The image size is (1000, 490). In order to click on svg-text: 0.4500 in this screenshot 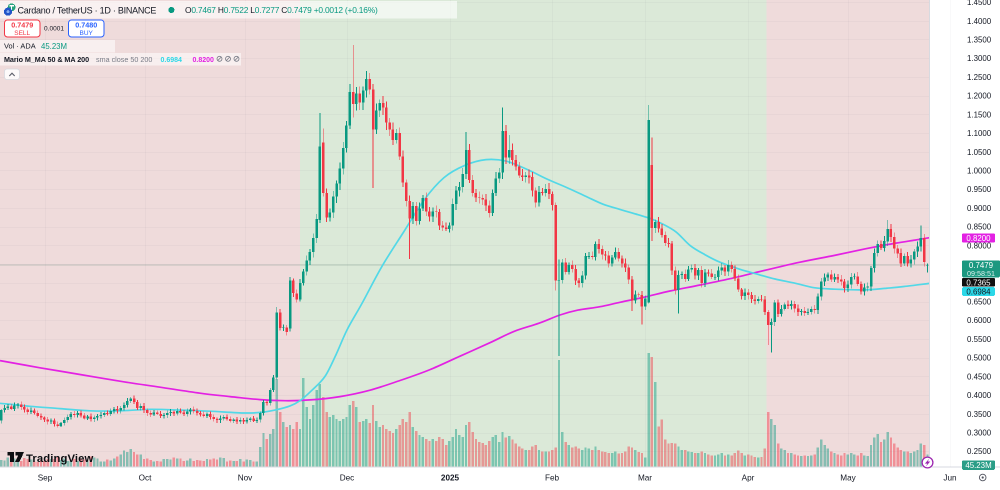, I will do `click(979, 376)`.